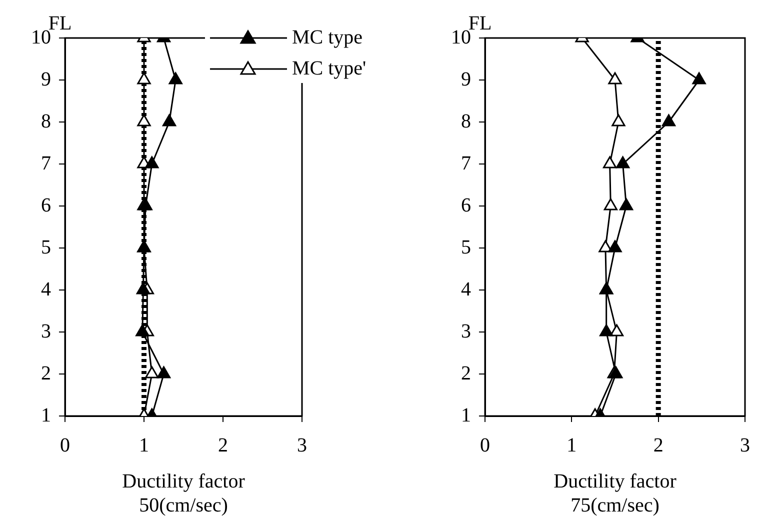 Image resolution: width=764 pixels, height=527 pixels. Describe the element at coordinates (184, 493) in the screenshot. I see `x-axis-title: Ductility factor 50(cm/sec)` at that location.